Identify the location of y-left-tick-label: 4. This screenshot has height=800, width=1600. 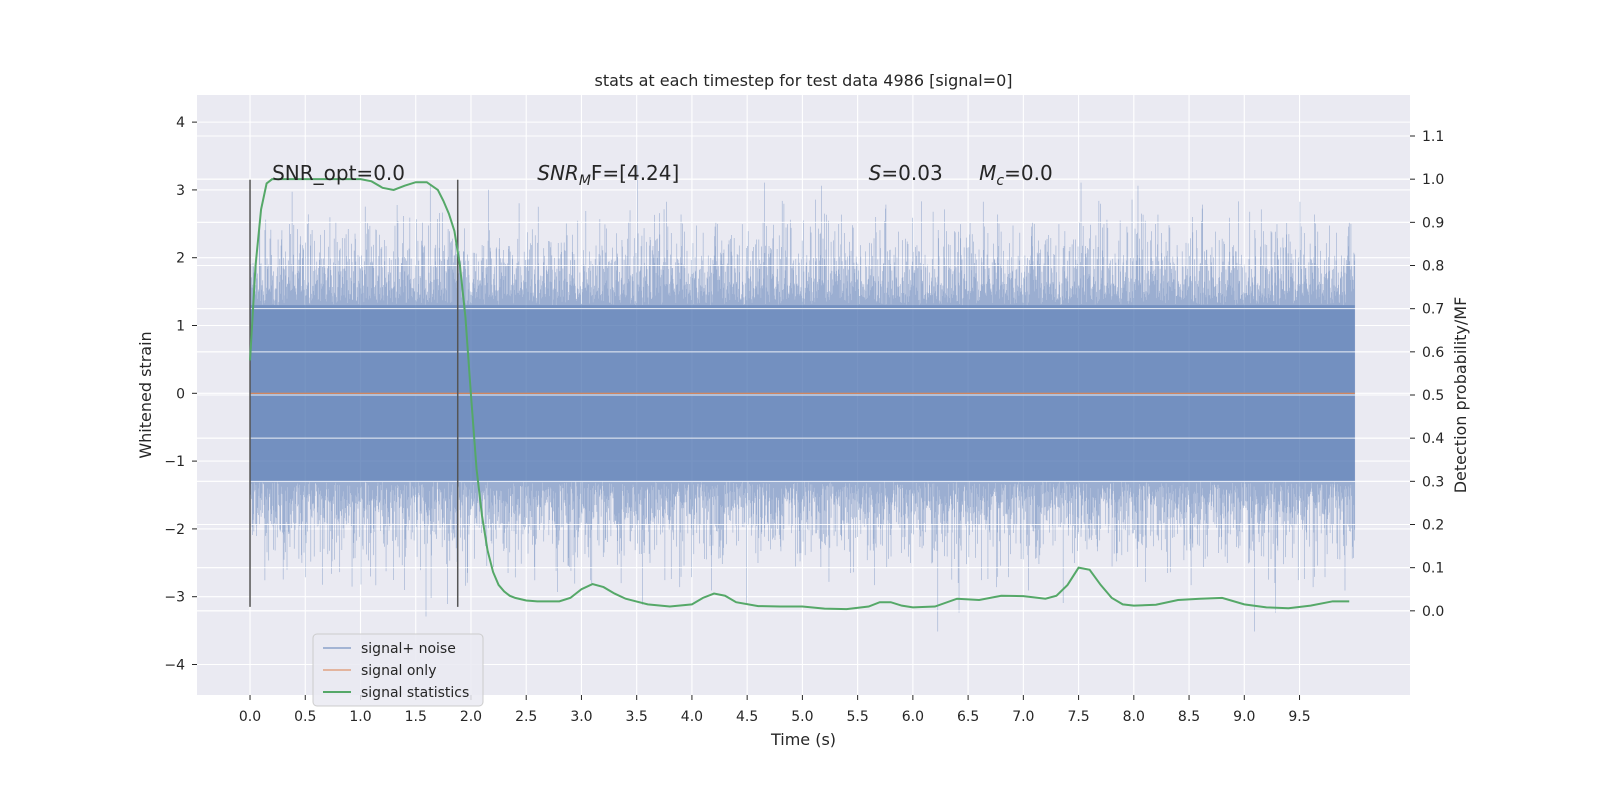
(180, 123).